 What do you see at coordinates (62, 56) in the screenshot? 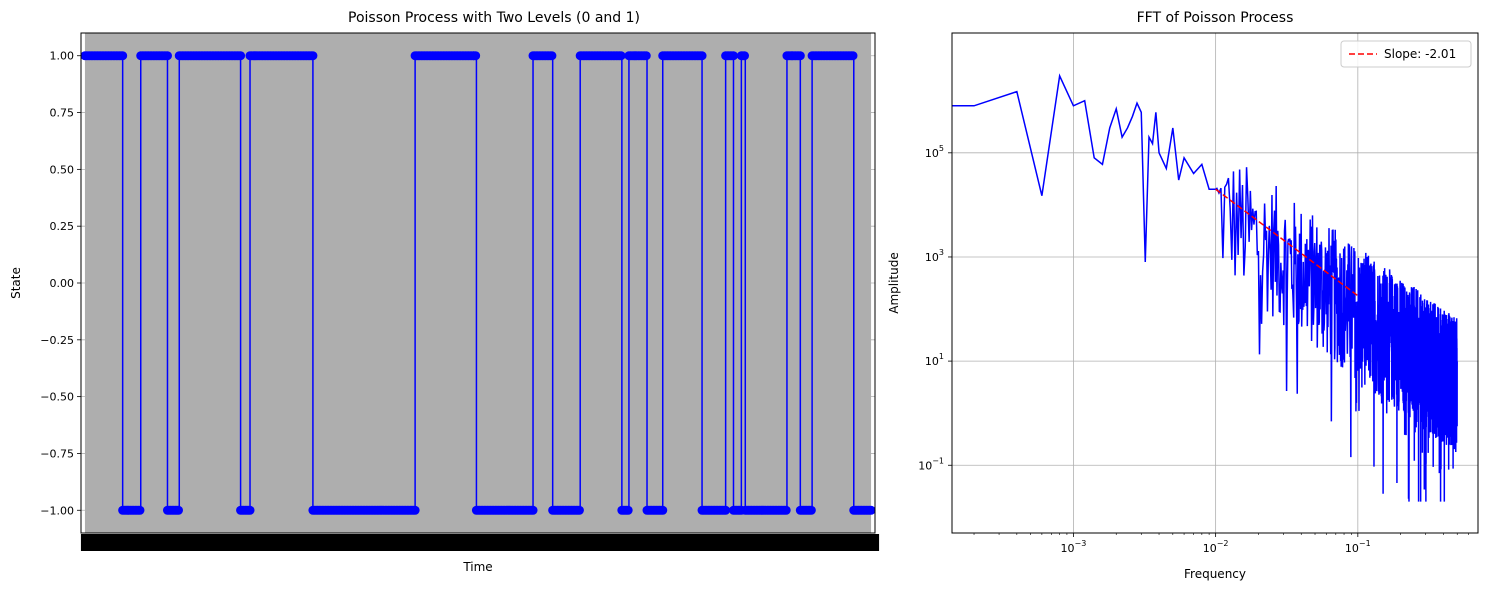
I see `left-ytick-label: 1.00` at bounding box center [62, 56].